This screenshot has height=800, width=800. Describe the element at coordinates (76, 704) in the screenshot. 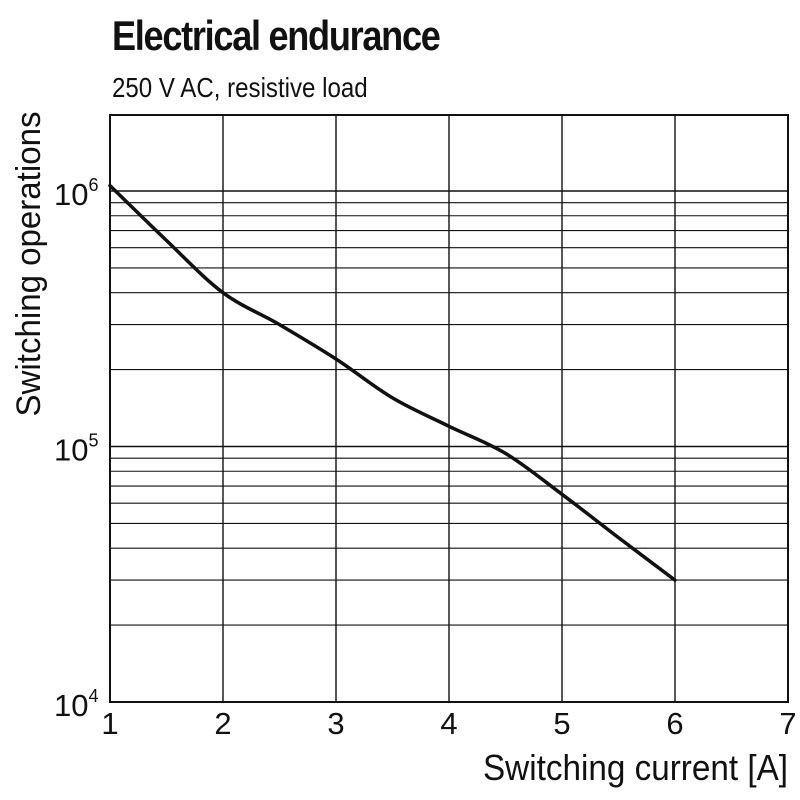

I see `y-tick-label: 10⁴` at that location.